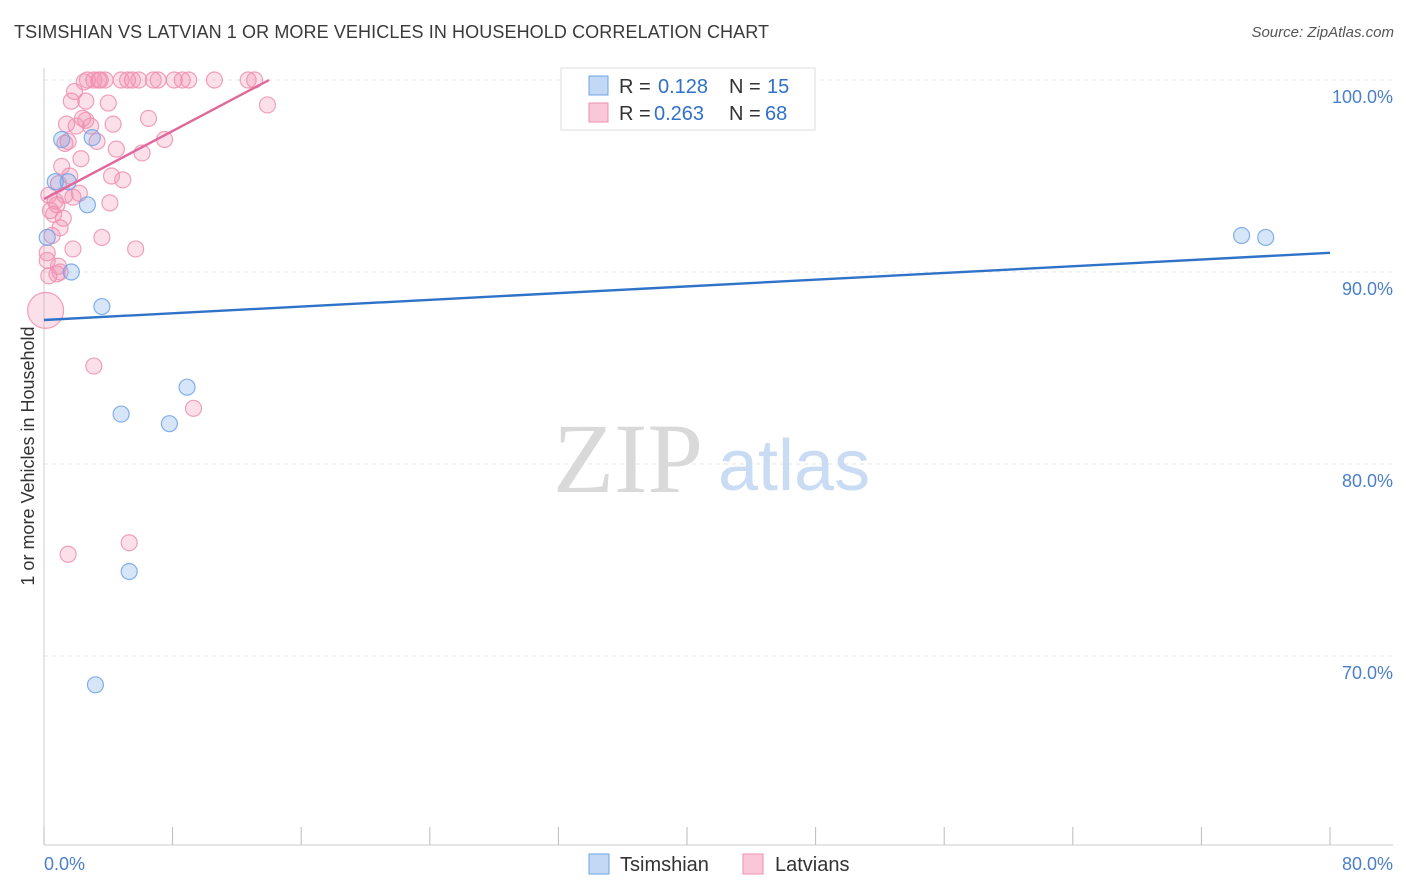 Image resolution: width=1406 pixels, height=892 pixels. What do you see at coordinates (679, 114) in the screenshot?
I see `legend-r-value-latvians: 0.263` at bounding box center [679, 114].